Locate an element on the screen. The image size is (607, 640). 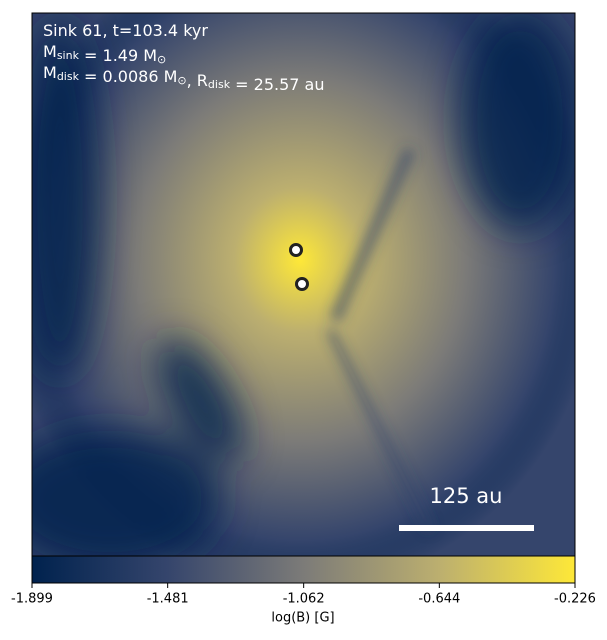
annotation-text: = 25.57 au is located at coordinates (277, 84).